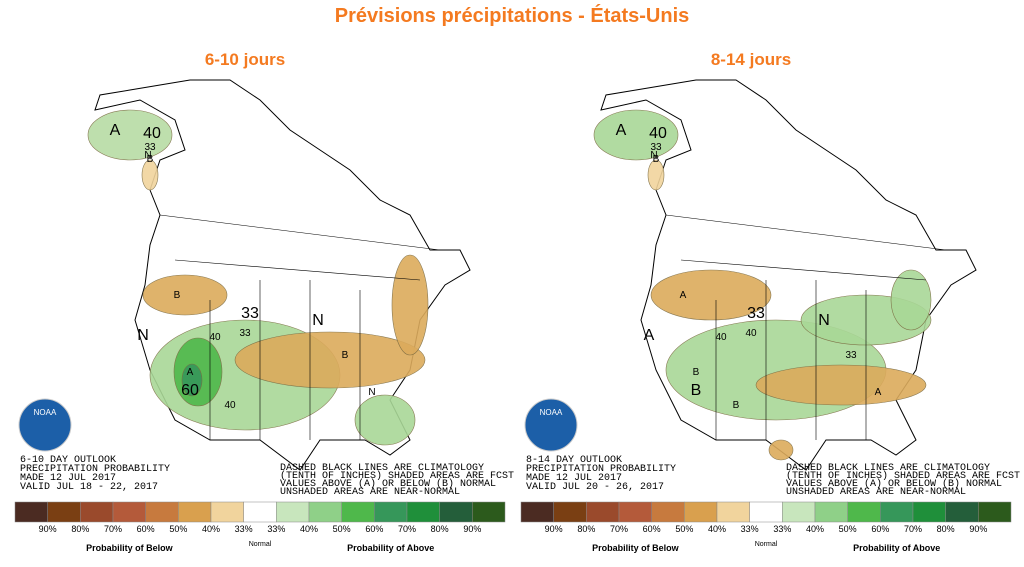  Describe the element at coordinates (751, 59) in the screenshot. I see `panel-heading: 8-14 jours` at that location.